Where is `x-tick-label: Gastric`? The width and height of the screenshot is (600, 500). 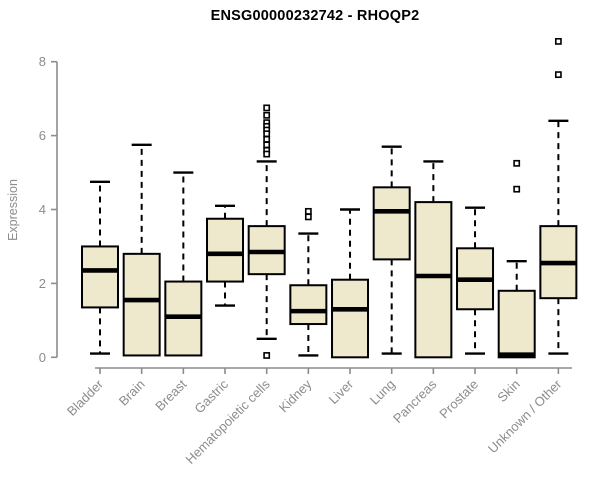
x-tick-label: Gastric is located at coordinates (211, 396).